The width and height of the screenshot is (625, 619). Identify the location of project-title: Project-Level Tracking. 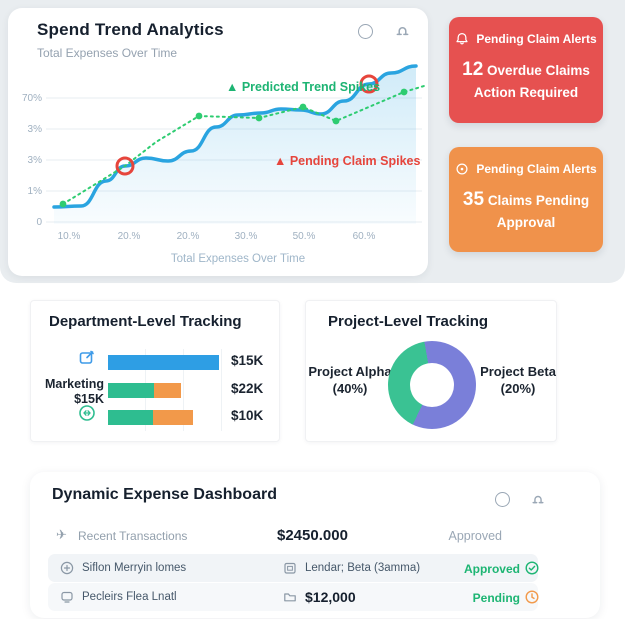
(408, 321).